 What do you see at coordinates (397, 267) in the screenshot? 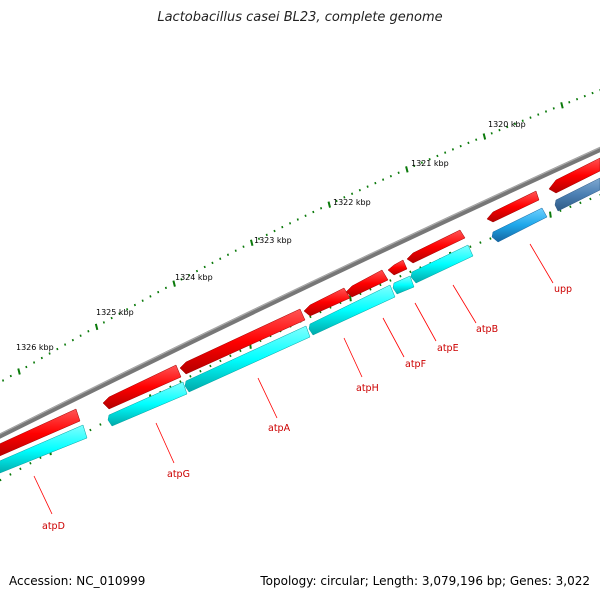
I see `gene-arrow-atpE` at bounding box center [397, 267].